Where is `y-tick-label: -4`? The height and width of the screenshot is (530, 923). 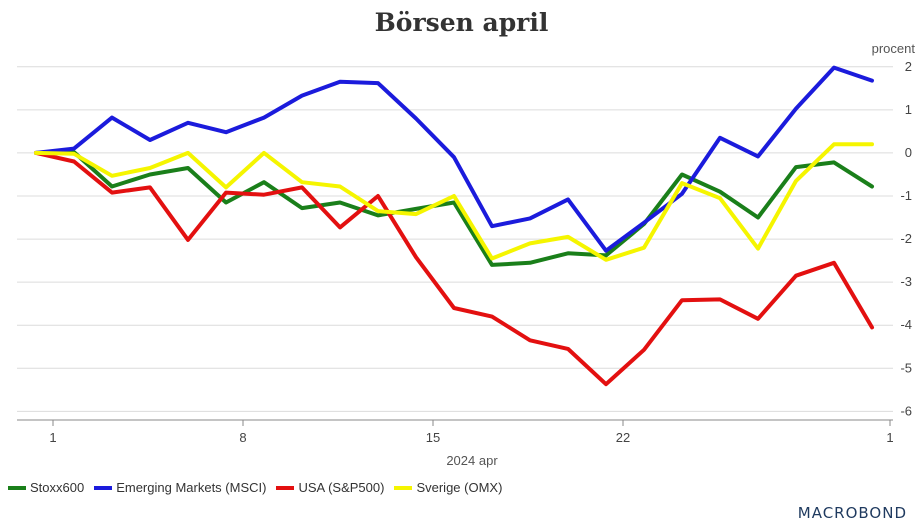
y-tick-label: -4 is located at coordinates (906, 324).